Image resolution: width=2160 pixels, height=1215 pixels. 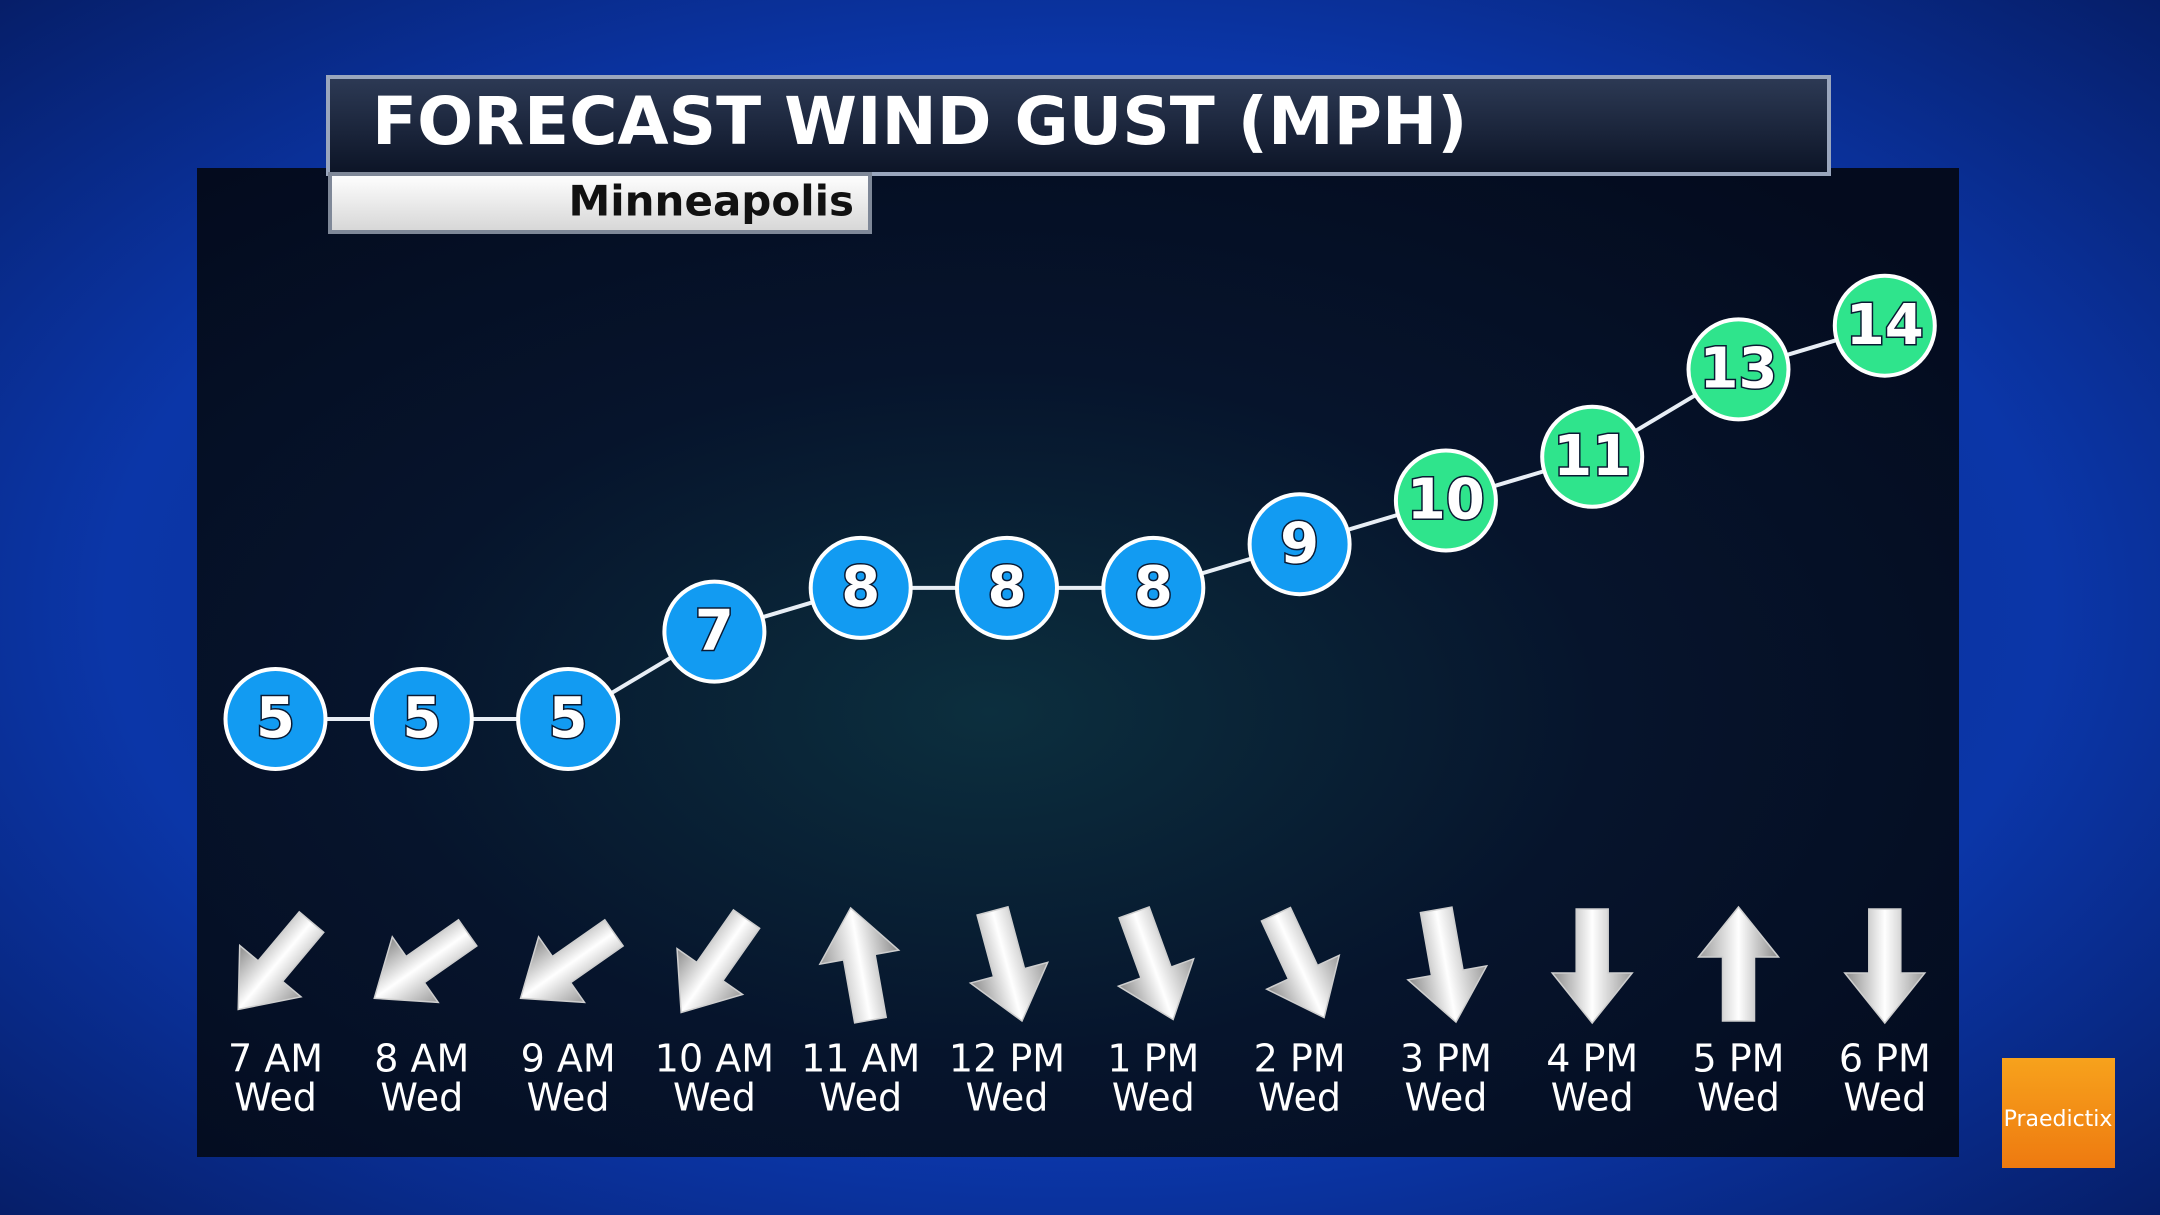 I want to click on subtitle-box, so click(x=600, y=203).